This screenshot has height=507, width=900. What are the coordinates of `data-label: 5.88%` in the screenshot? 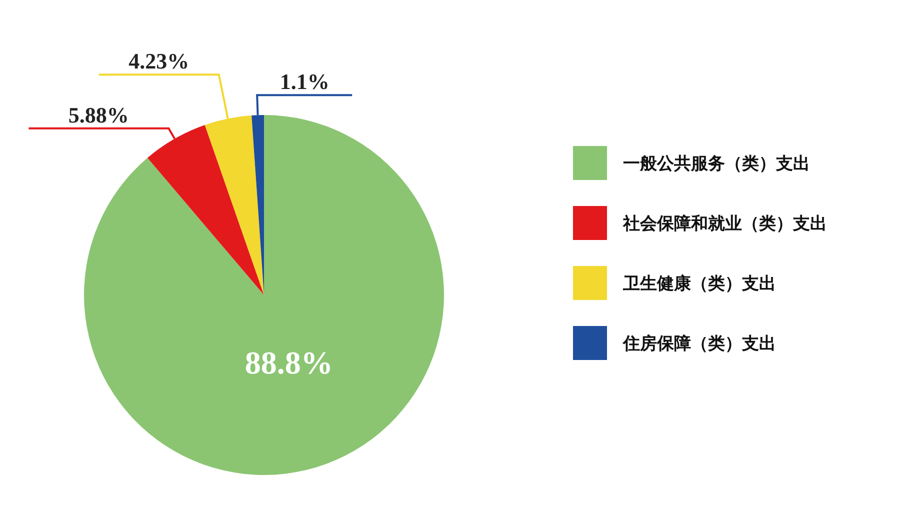 It's located at (98, 115).